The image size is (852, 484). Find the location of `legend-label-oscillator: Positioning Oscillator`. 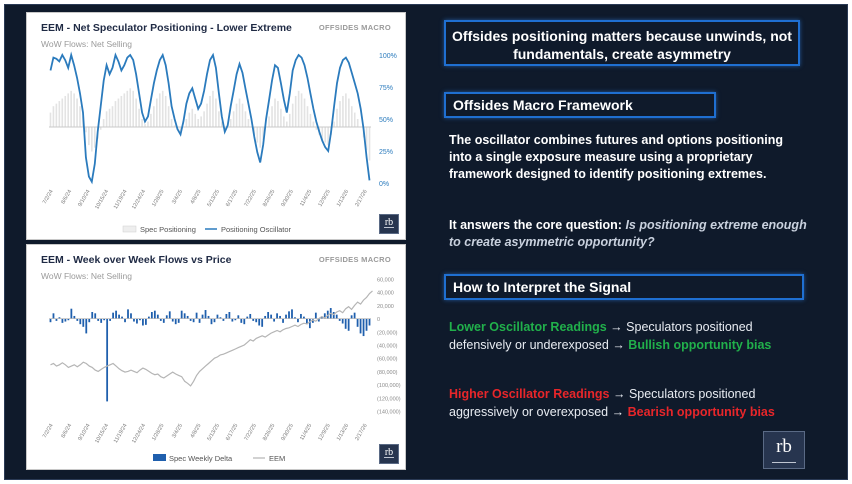

legend-label-oscillator: Positioning Oscillator is located at coordinates (256, 229).